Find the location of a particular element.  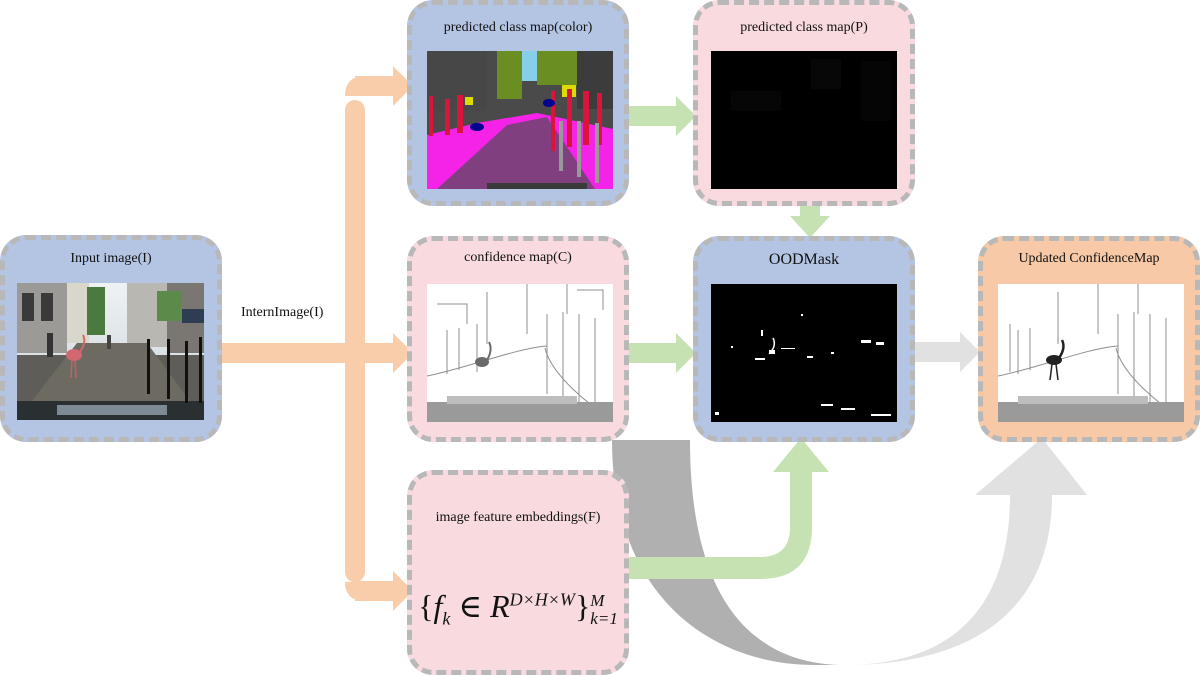

class-map-color-node: predicted class map(color) is located at coordinates (518, 103).